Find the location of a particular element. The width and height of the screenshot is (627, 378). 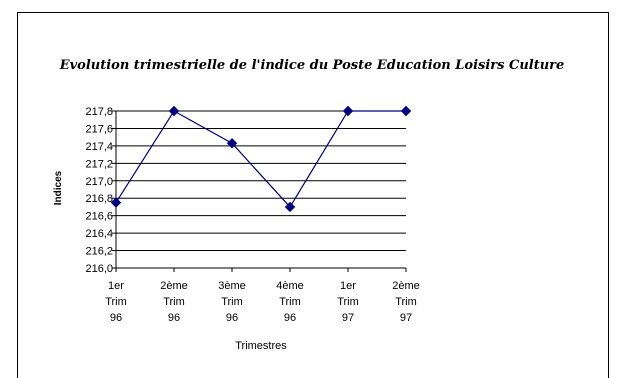

y-tick-label: 217,4 is located at coordinates (99, 147).